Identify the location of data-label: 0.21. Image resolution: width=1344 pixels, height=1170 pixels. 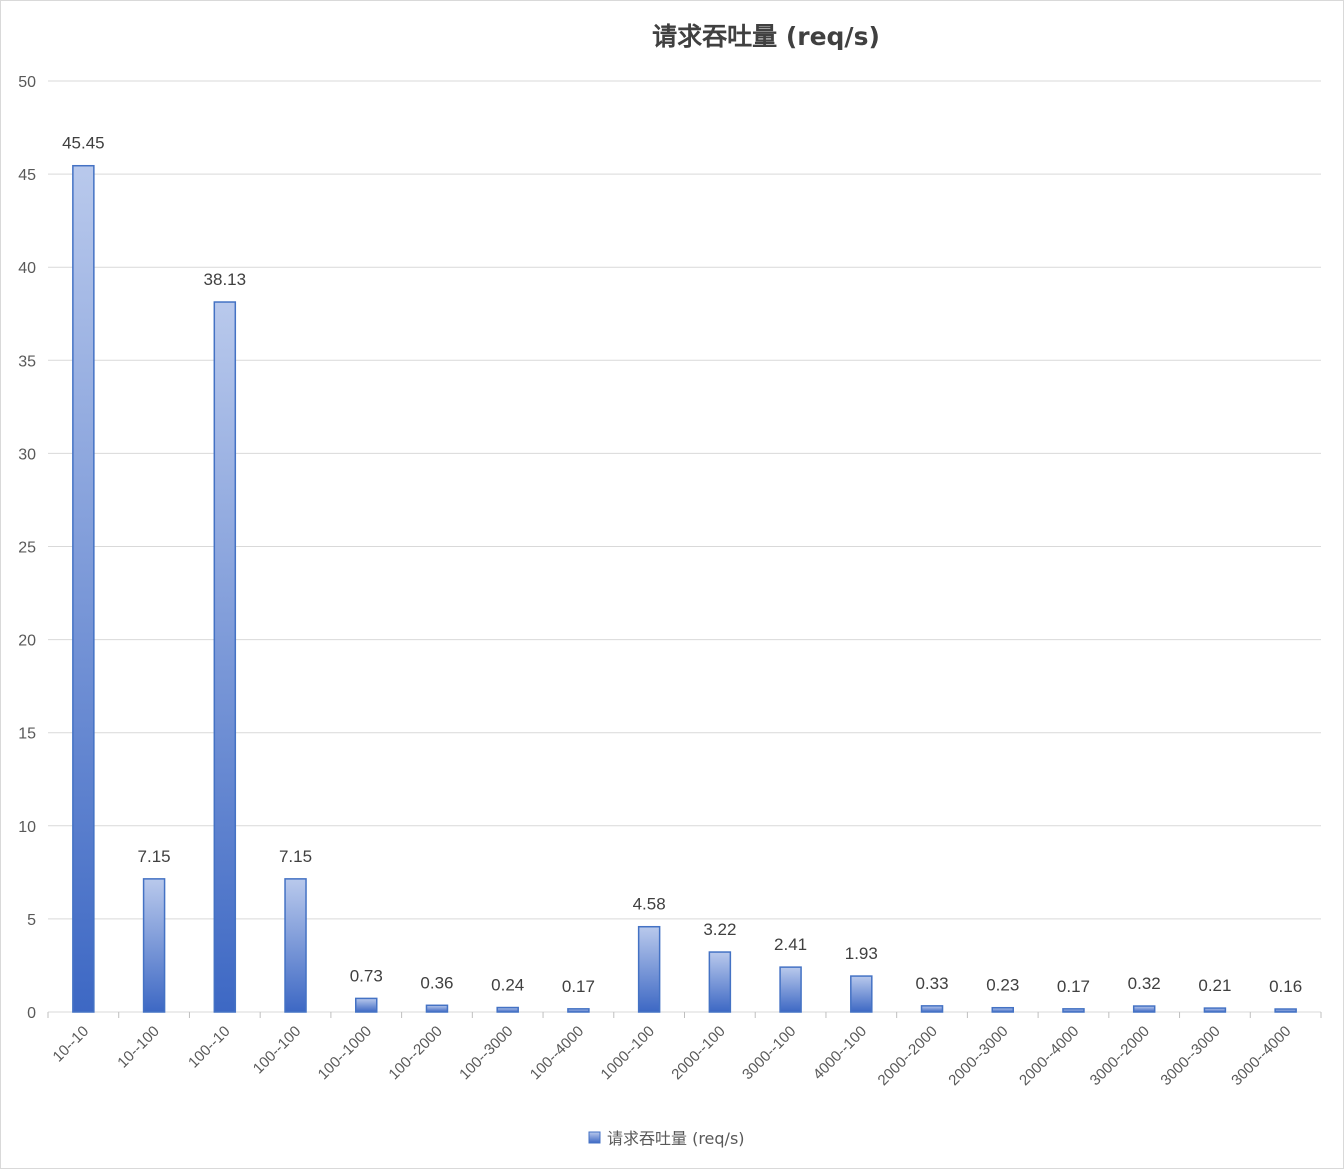
(1214, 985).